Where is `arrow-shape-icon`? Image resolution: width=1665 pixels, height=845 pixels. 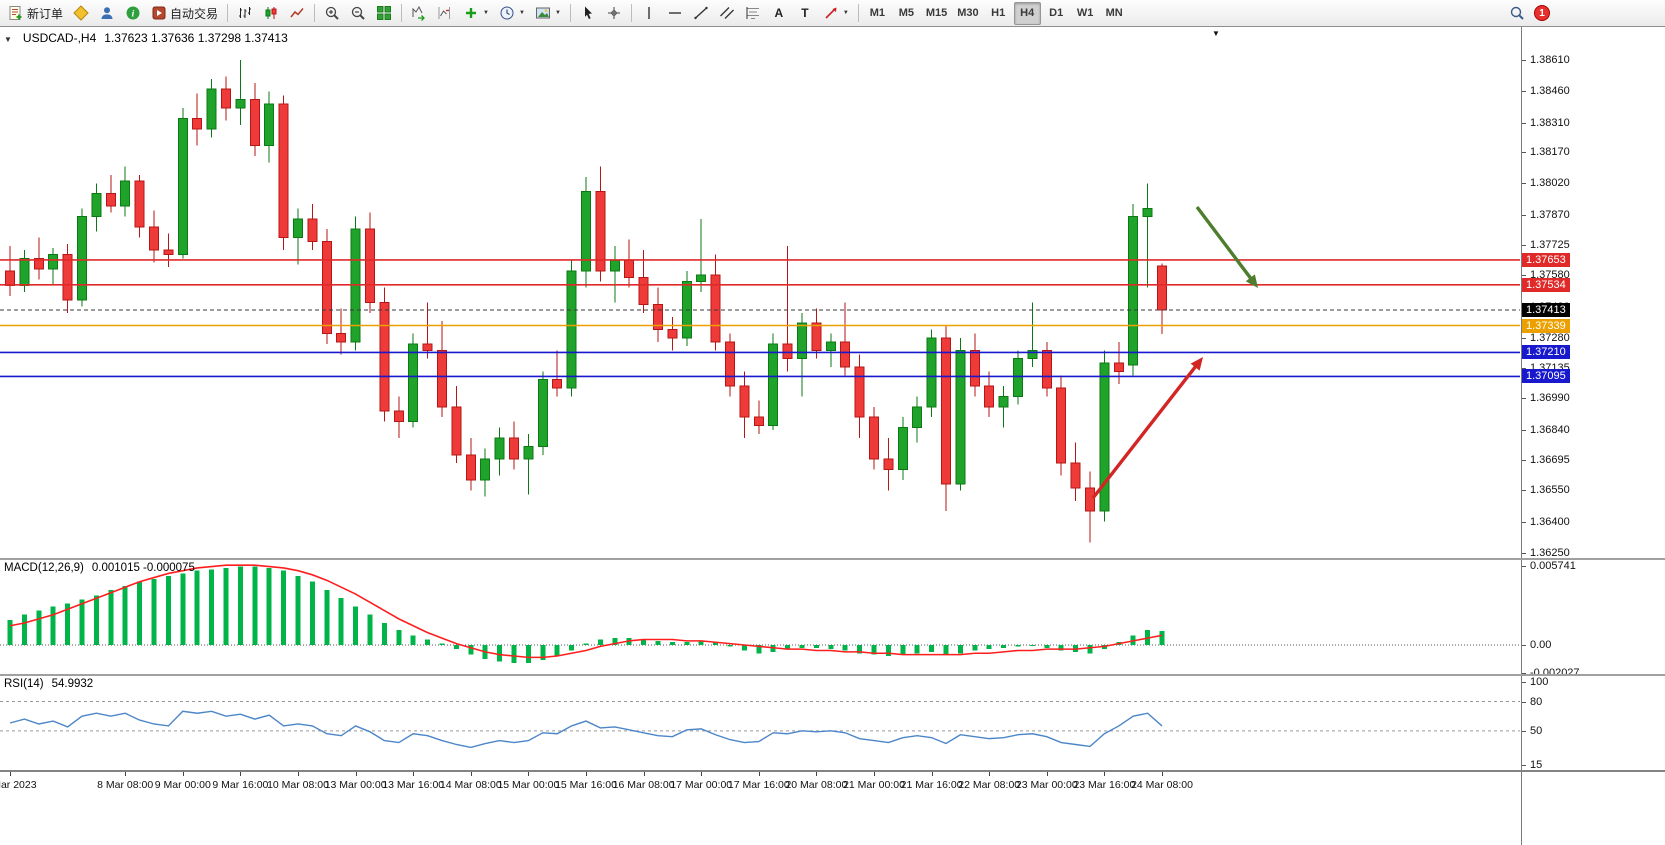
arrow-shape-icon is located at coordinates (831, 13).